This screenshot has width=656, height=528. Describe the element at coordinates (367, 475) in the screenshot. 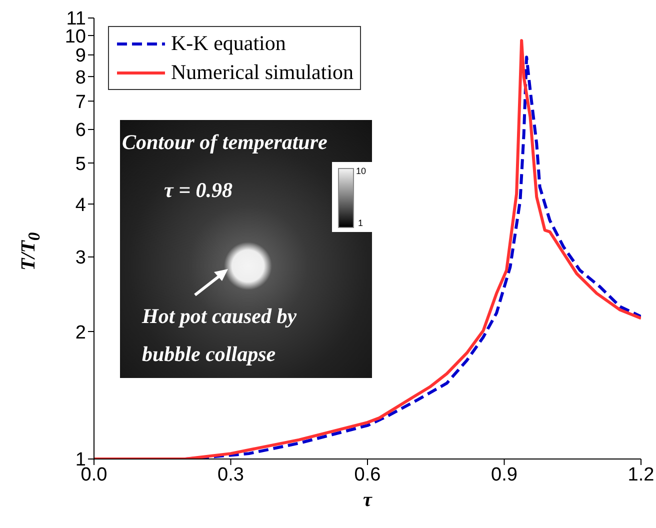

I see `x-tick-label: 0.6` at that location.